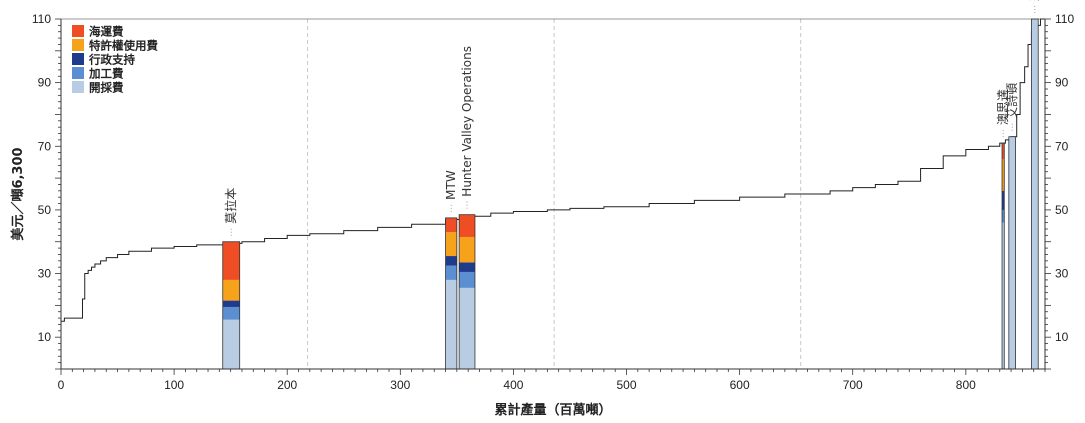  Describe the element at coordinates (174, 385) in the screenshot. I see `x-tick-label: 100` at that location.